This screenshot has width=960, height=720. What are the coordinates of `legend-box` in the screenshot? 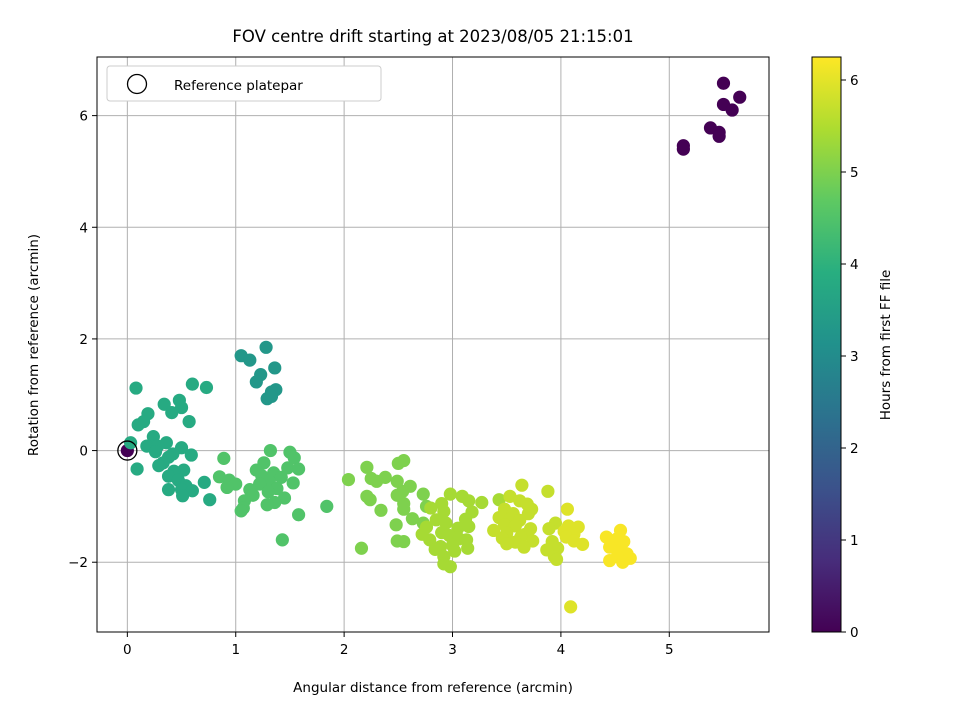 It's located at (244, 83).